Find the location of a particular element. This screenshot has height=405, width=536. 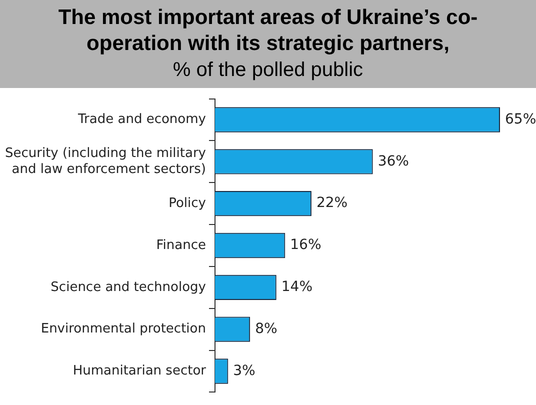

y-tick-label: Finance is located at coordinates (181, 245).